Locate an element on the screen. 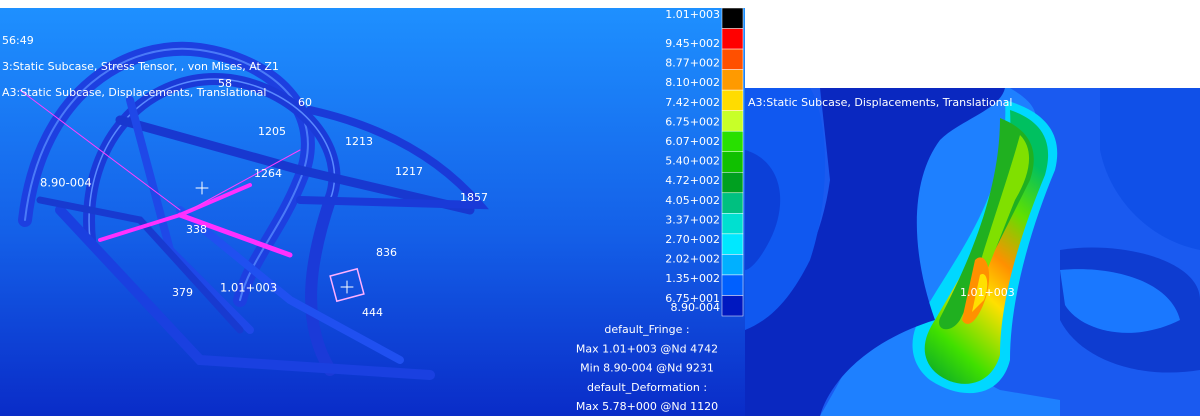 Image resolution: width=1200 pixels, height=420 pixels. node-label: 444 is located at coordinates (372, 312).